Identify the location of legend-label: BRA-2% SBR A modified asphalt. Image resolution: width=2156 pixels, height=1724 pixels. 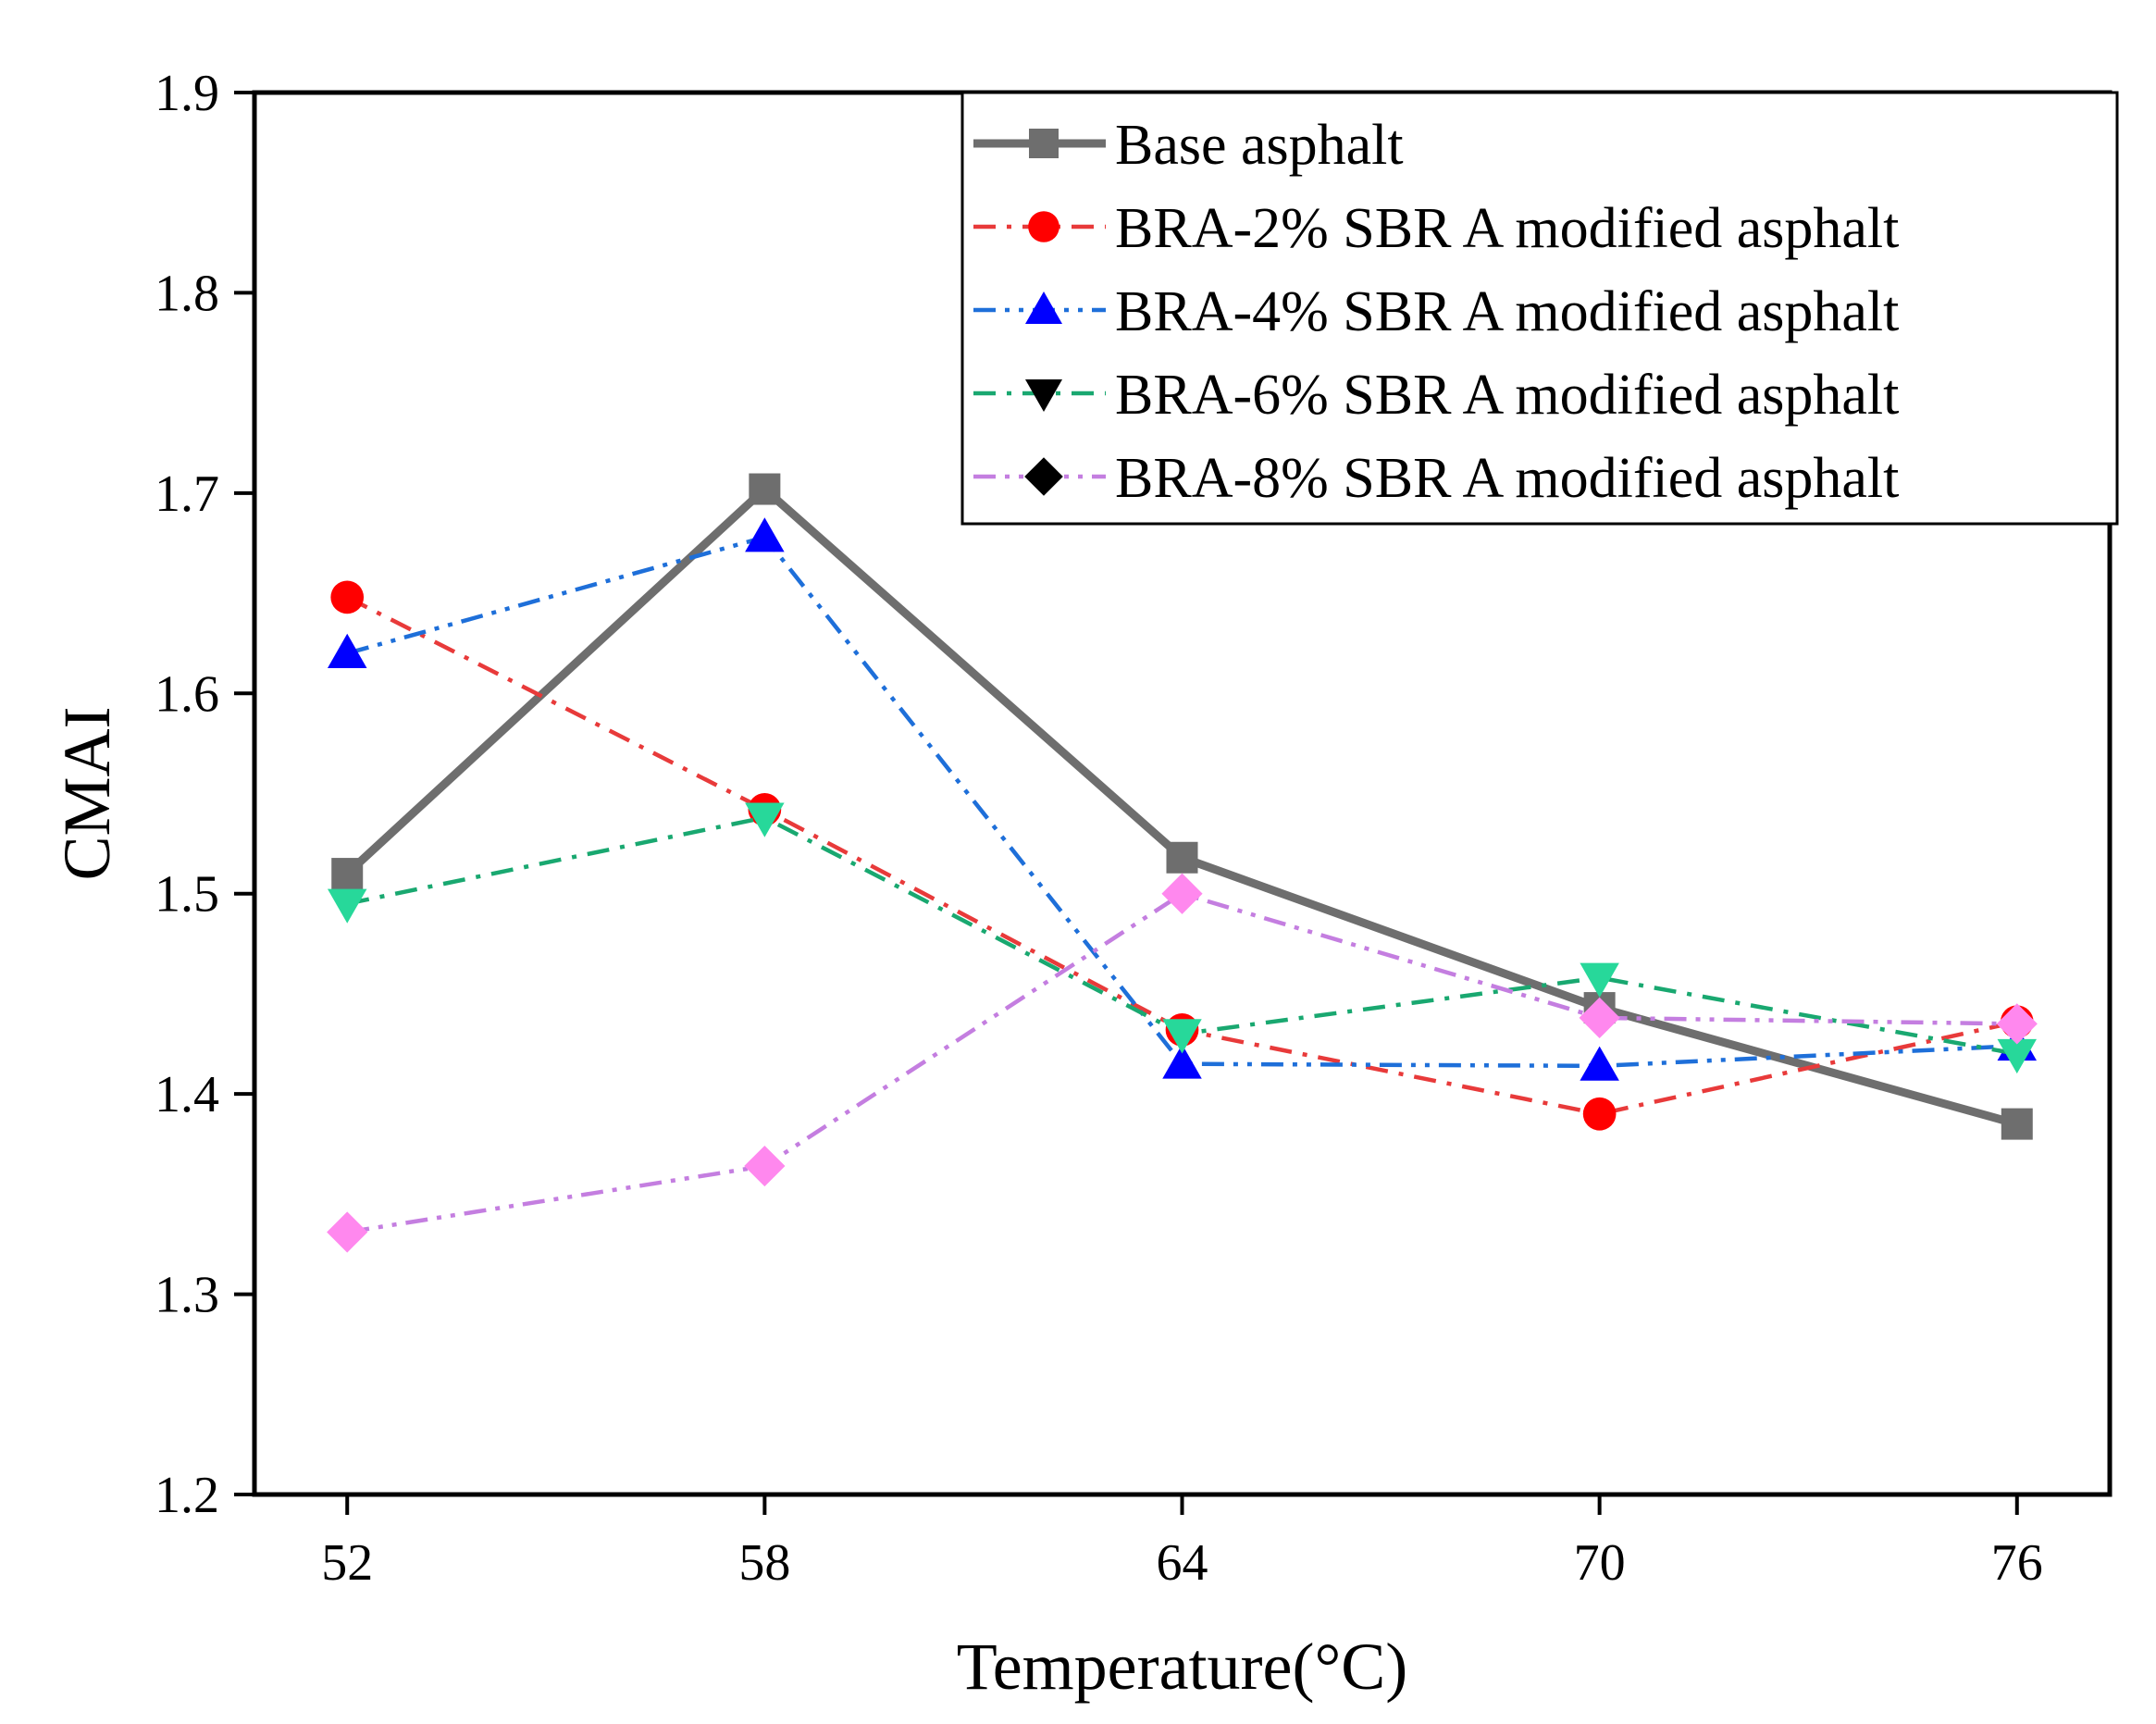
(1507, 228).